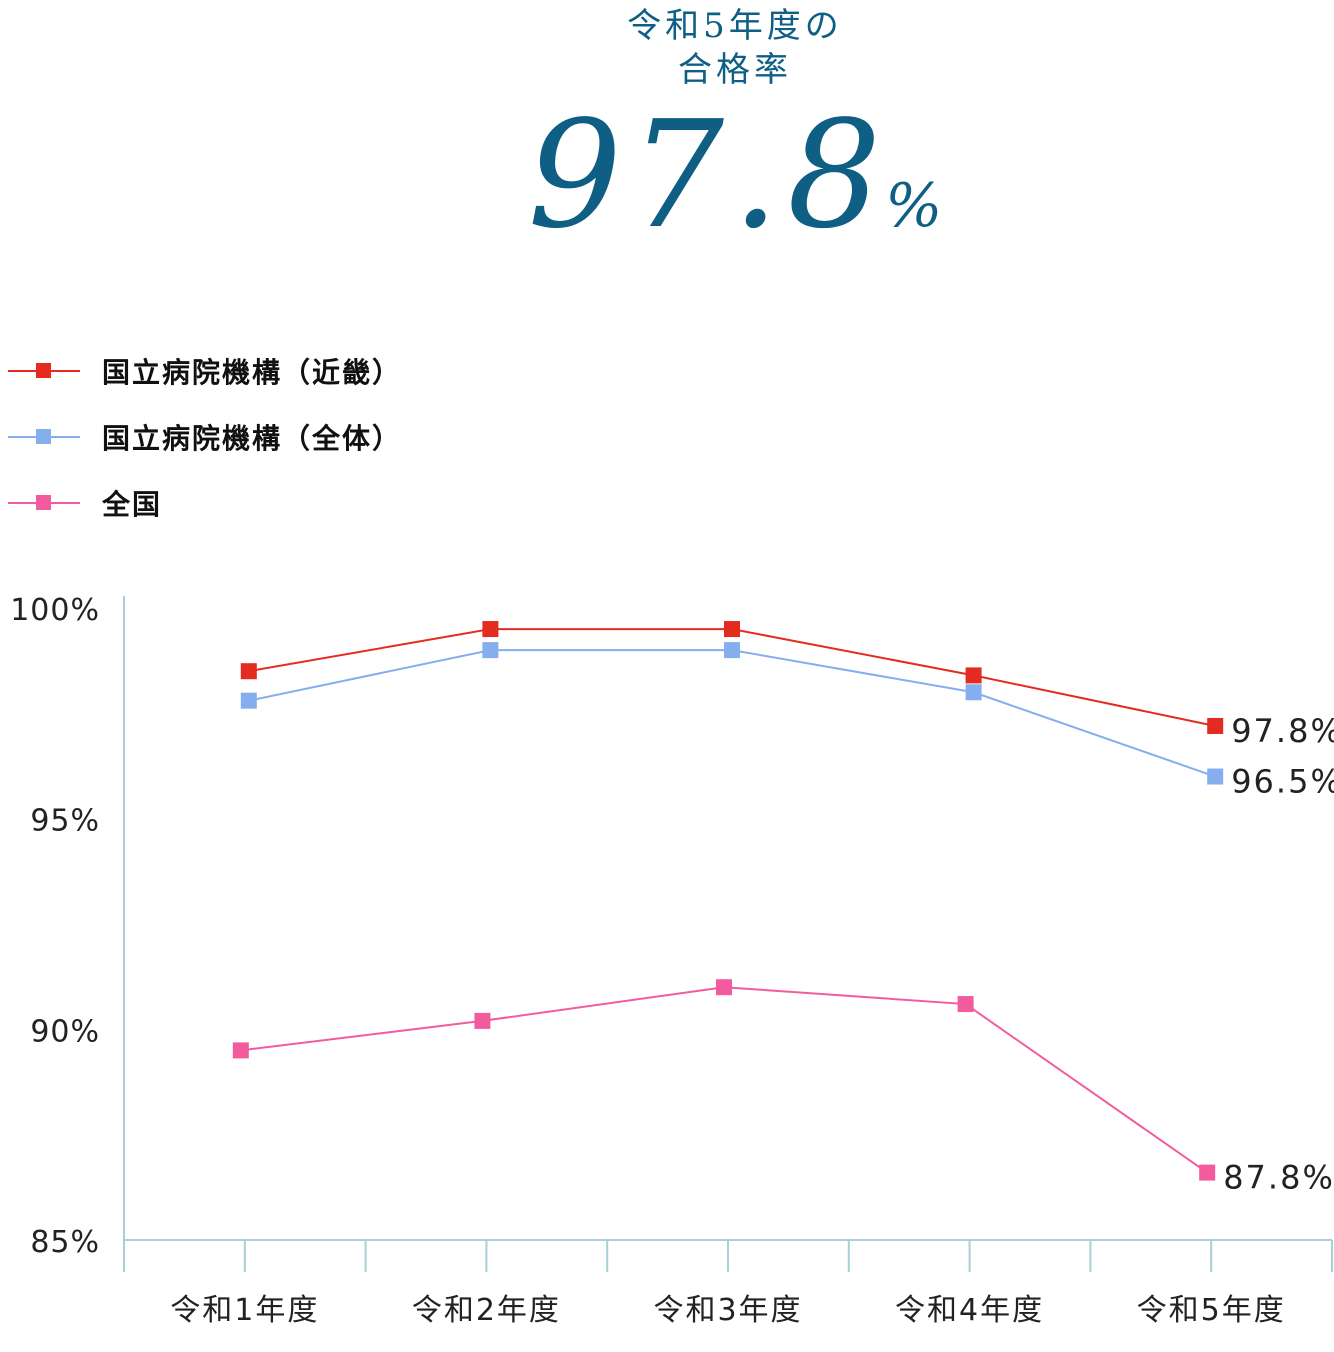  Describe the element at coordinates (727, 1310) in the screenshot. I see `x-tick-label: 令和3年度` at that location.